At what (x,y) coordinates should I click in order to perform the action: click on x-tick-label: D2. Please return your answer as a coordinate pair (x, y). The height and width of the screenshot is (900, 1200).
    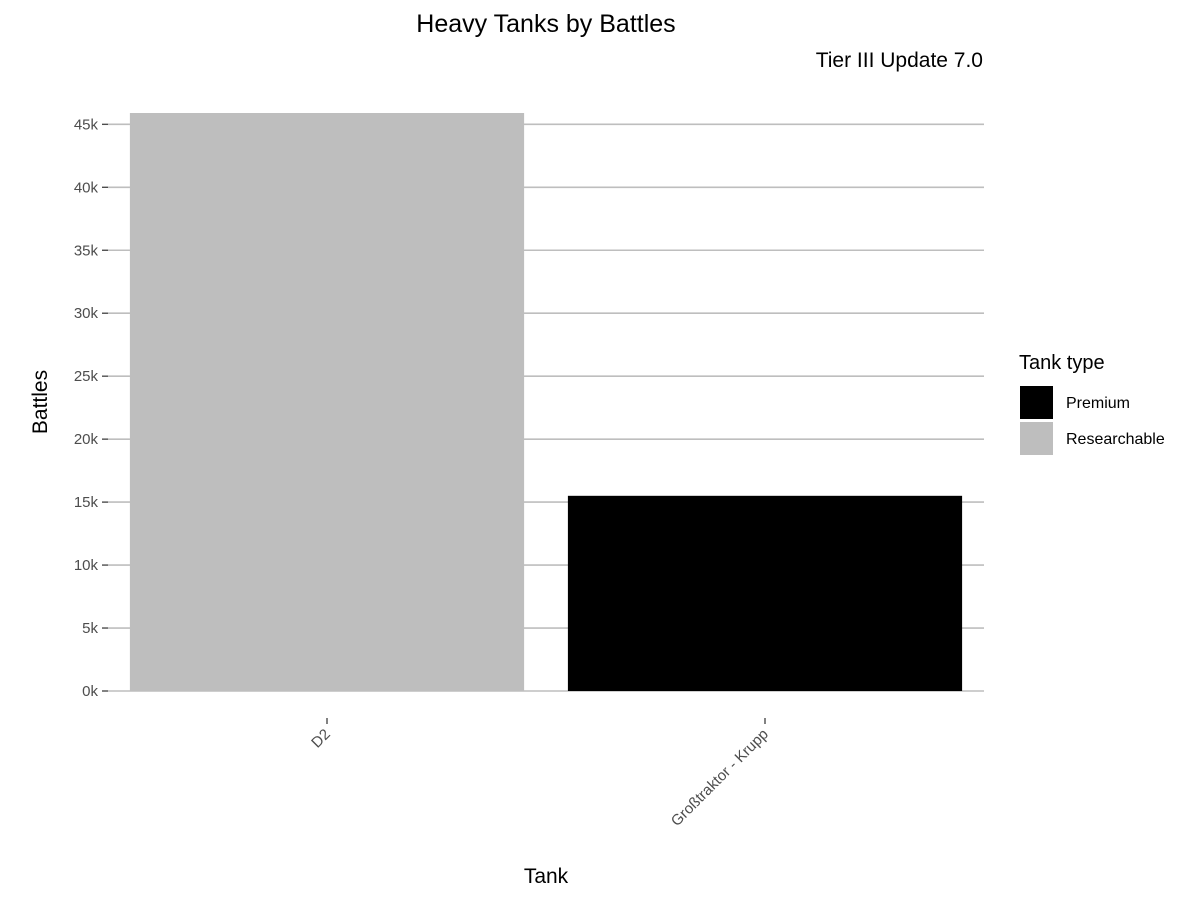
    Looking at the image, I should click on (321, 739).